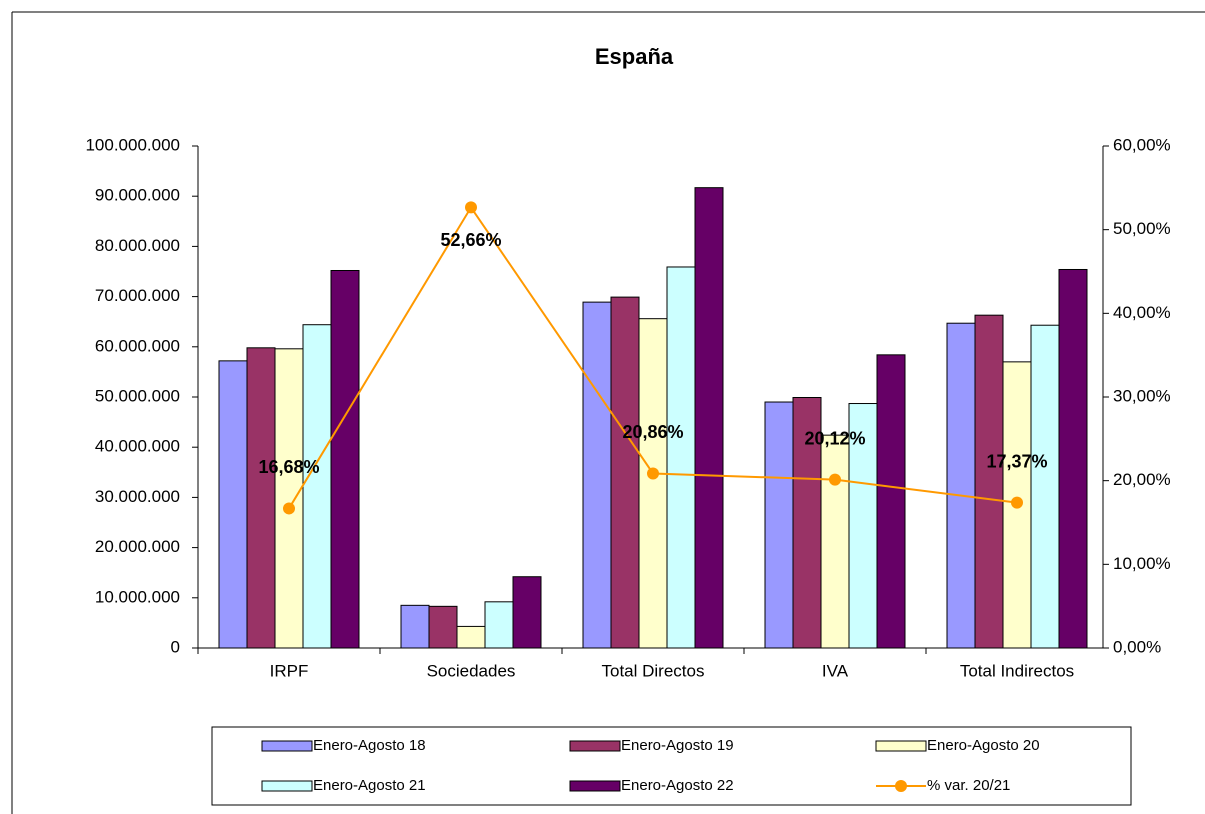  Describe the element at coordinates (137, 345) in the screenshot. I see `y-tick-label: 60.000.000` at that location.